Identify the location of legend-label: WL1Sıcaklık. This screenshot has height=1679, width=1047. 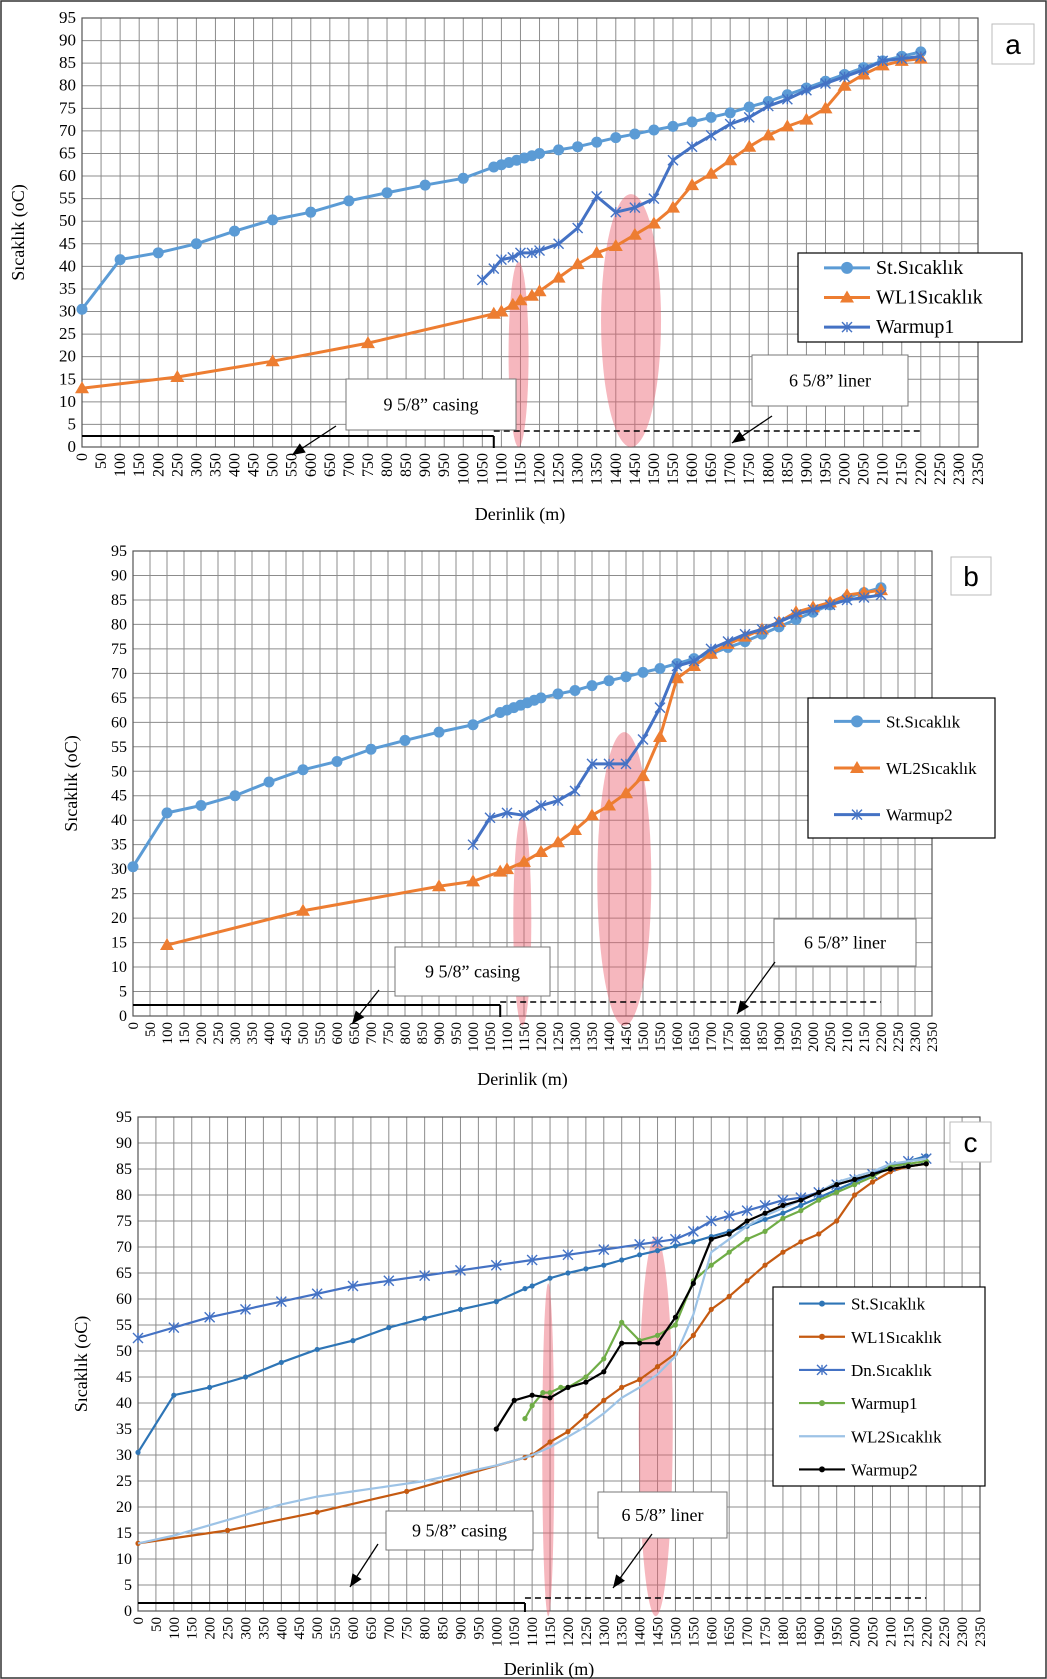
(929, 298).